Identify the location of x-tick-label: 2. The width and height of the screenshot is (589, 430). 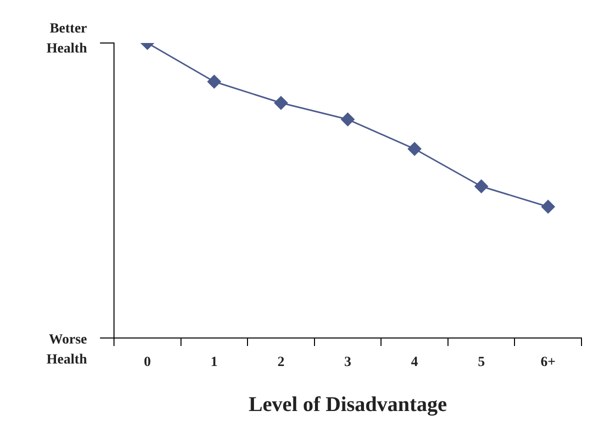
(280, 362).